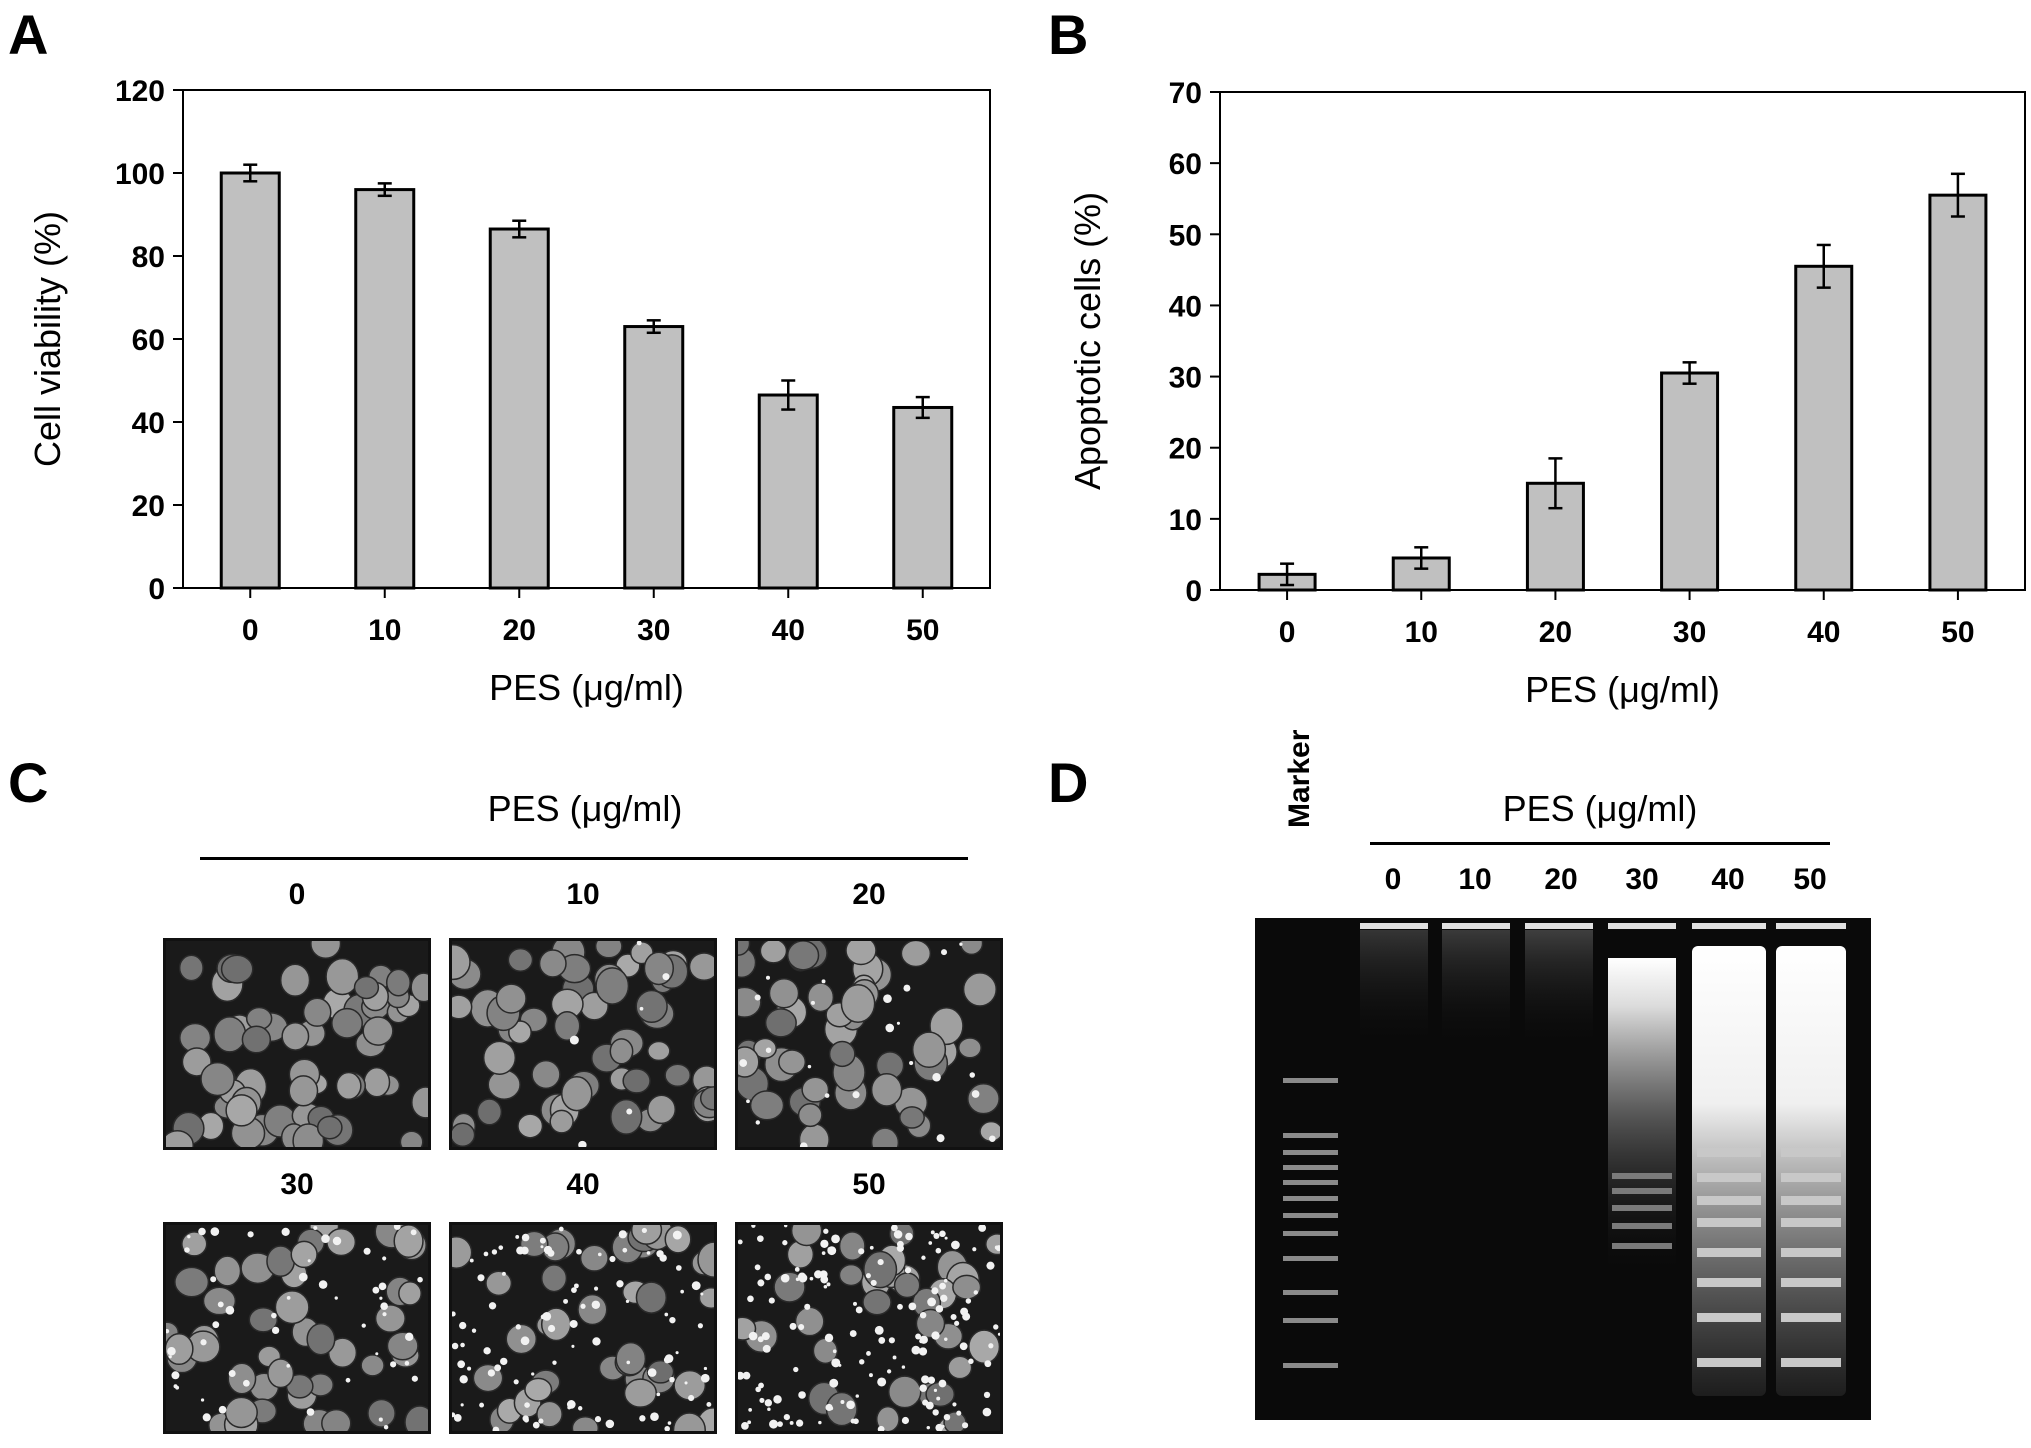 Image resolution: width=2031 pixels, height=1448 pixels. What do you see at coordinates (1600, 843) in the screenshot?
I see `gel-header-rule` at bounding box center [1600, 843].